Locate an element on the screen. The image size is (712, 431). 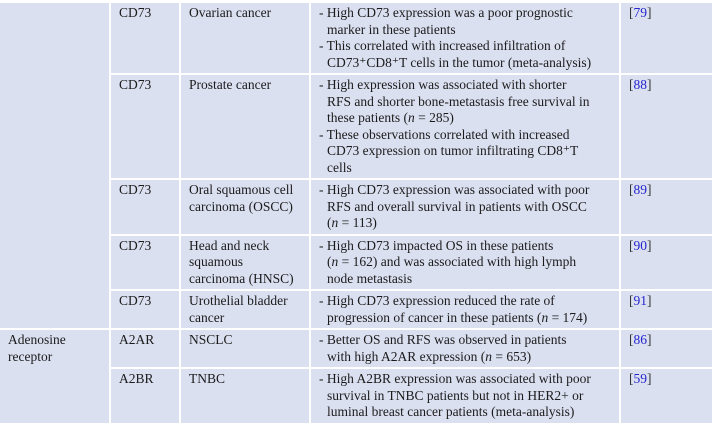
reference-cell: [91] is located at coordinates (665, 309).